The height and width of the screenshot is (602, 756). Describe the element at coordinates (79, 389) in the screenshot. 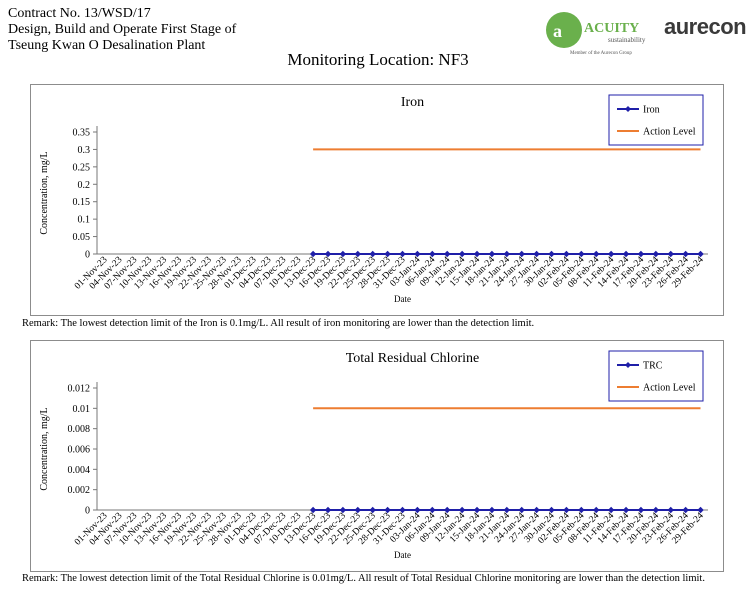

I see `y-tick-label: 0.012` at that location.